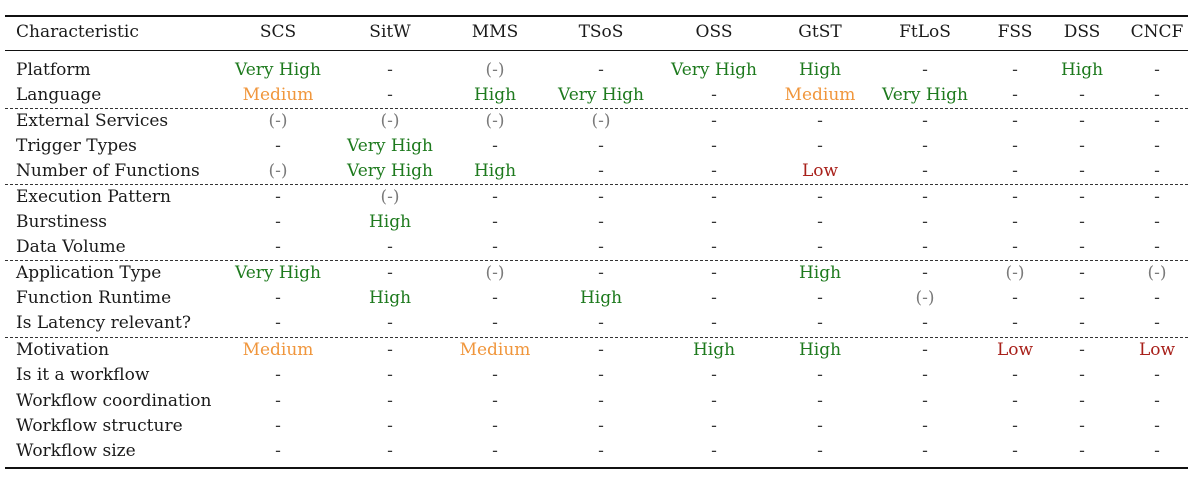  I want to click on row-label: Data Volume, so click(71, 247).